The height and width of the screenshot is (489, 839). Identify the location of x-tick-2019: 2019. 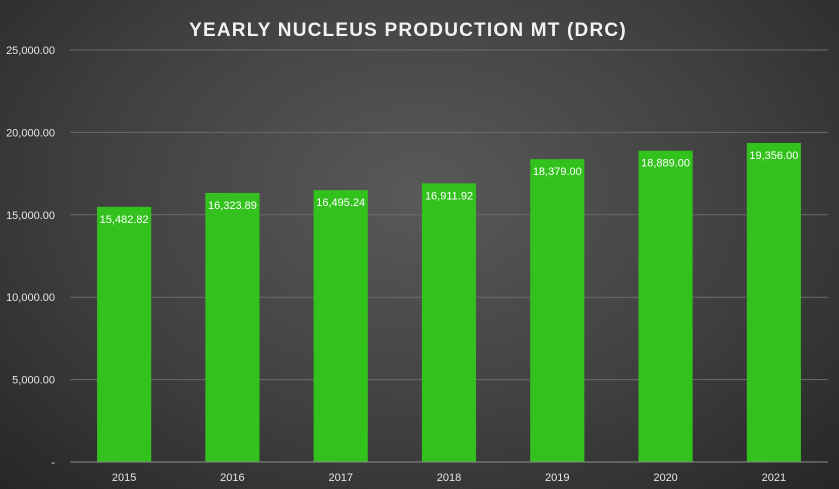
(557, 478).